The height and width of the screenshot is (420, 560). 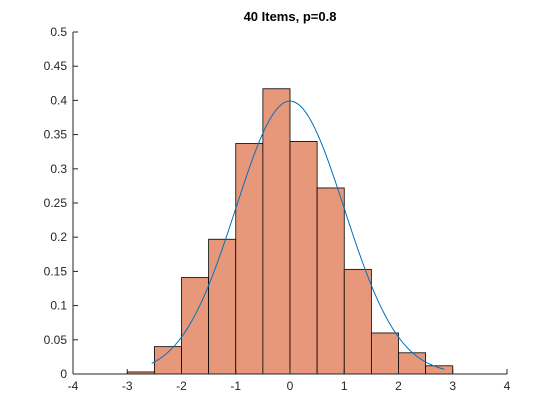 What do you see at coordinates (58, 237) in the screenshot?
I see `y-tick-label: 0.2` at bounding box center [58, 237].